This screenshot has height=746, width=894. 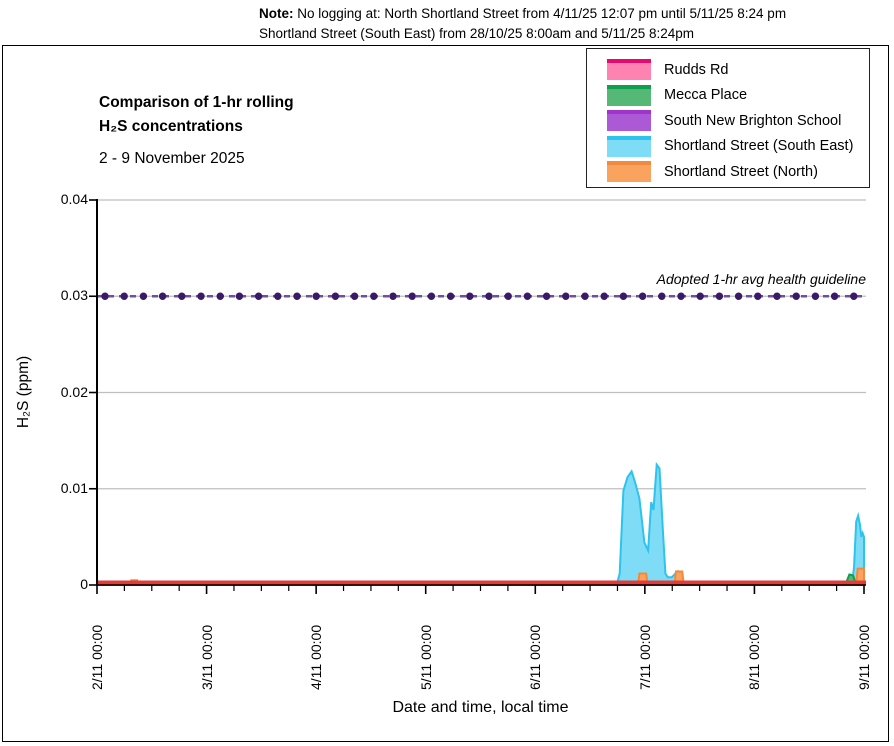 I want to click on x-tick-label: 5/11 00:00, so click(x=425, y=657).